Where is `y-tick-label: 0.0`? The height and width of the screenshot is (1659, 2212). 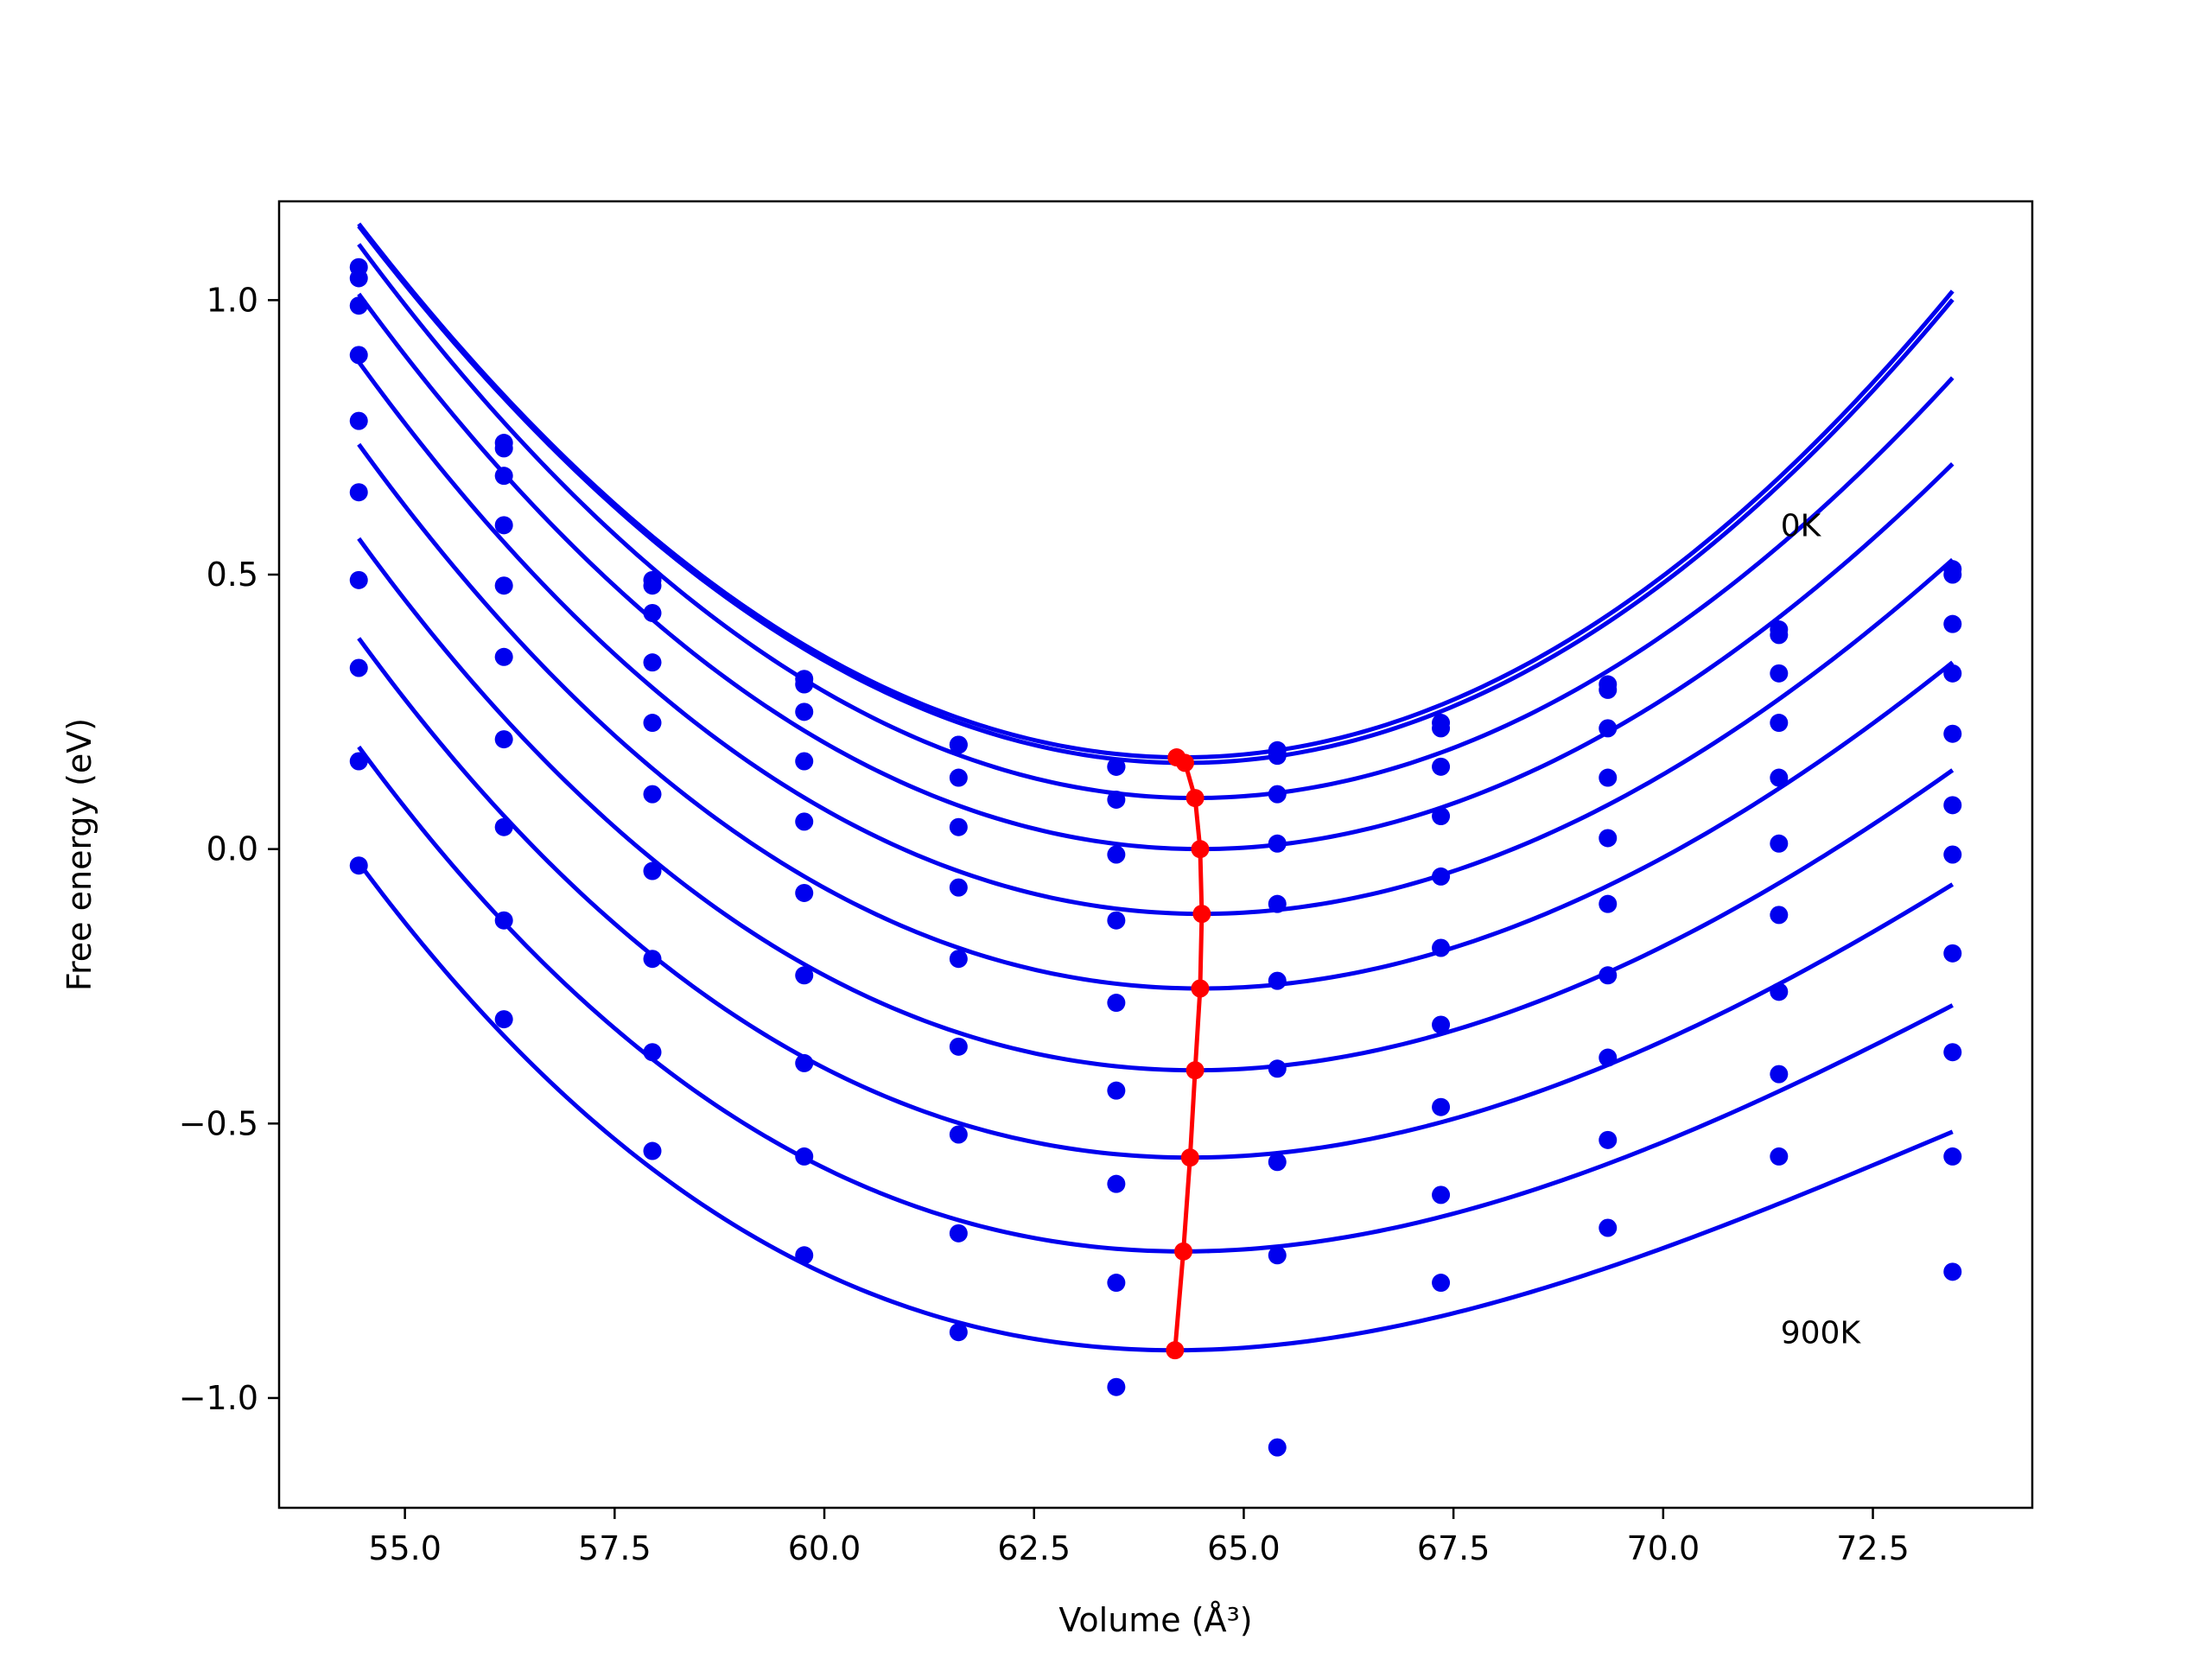
y-tick-label: 0.0 is located at coordinates (232, 849).